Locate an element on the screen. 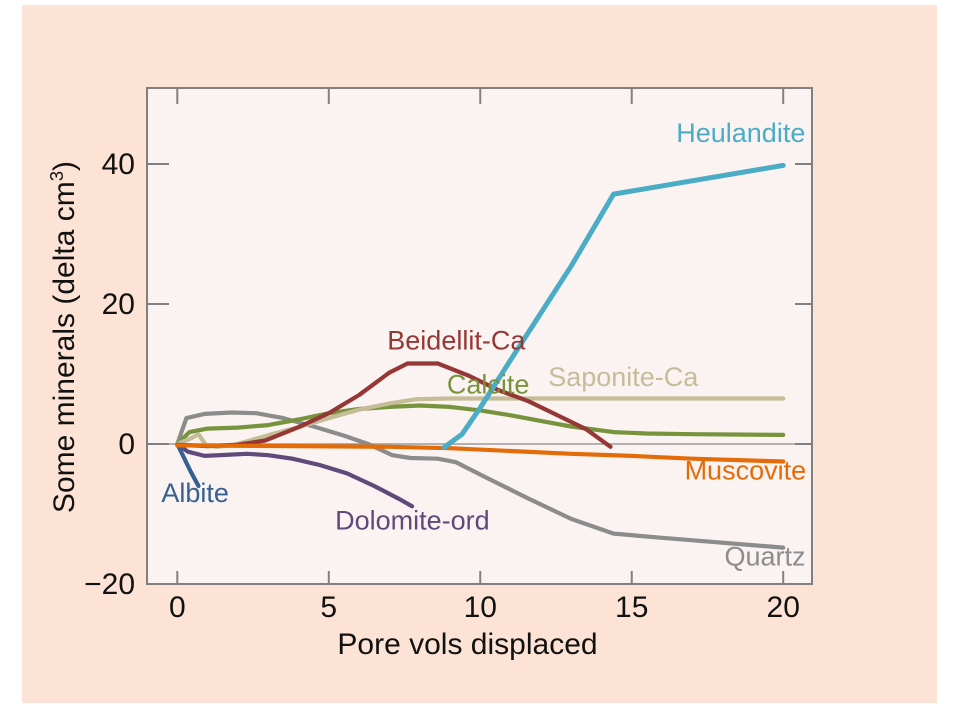  series-label-albite: Albite is located at coordinates (195, 493).